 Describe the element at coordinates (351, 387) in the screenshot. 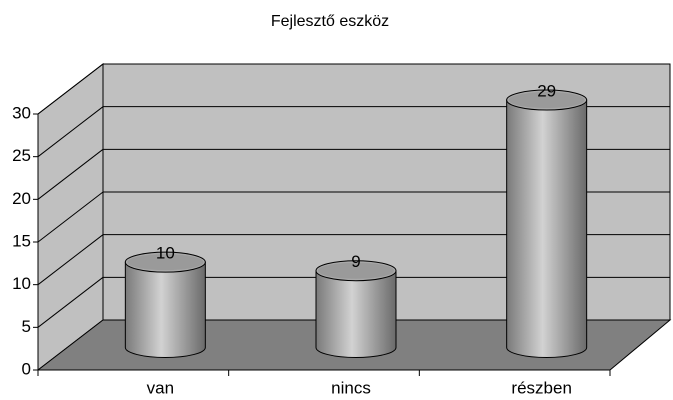

I see `x-tick-label: nincs` at that location.